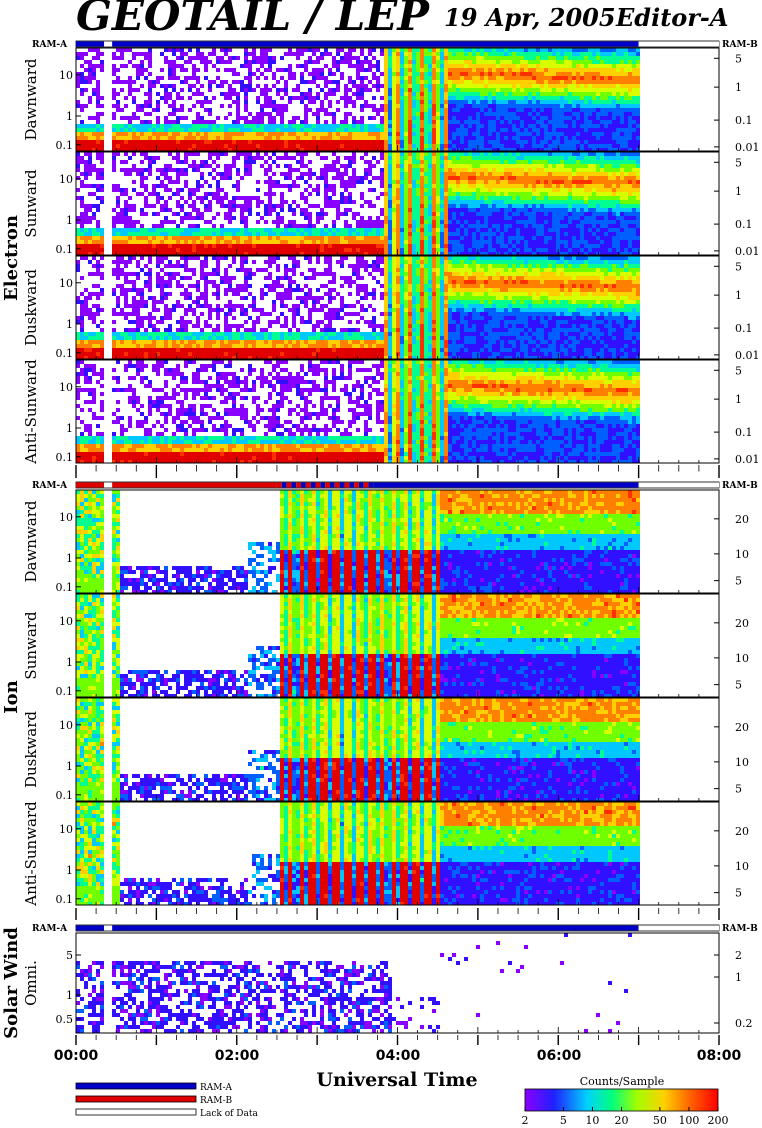 This screenshot has width=762, height=1128. Describe the element at coordinates (50, 45) in the screenshot. I see `mode-label-left: RAM-A` at that location.